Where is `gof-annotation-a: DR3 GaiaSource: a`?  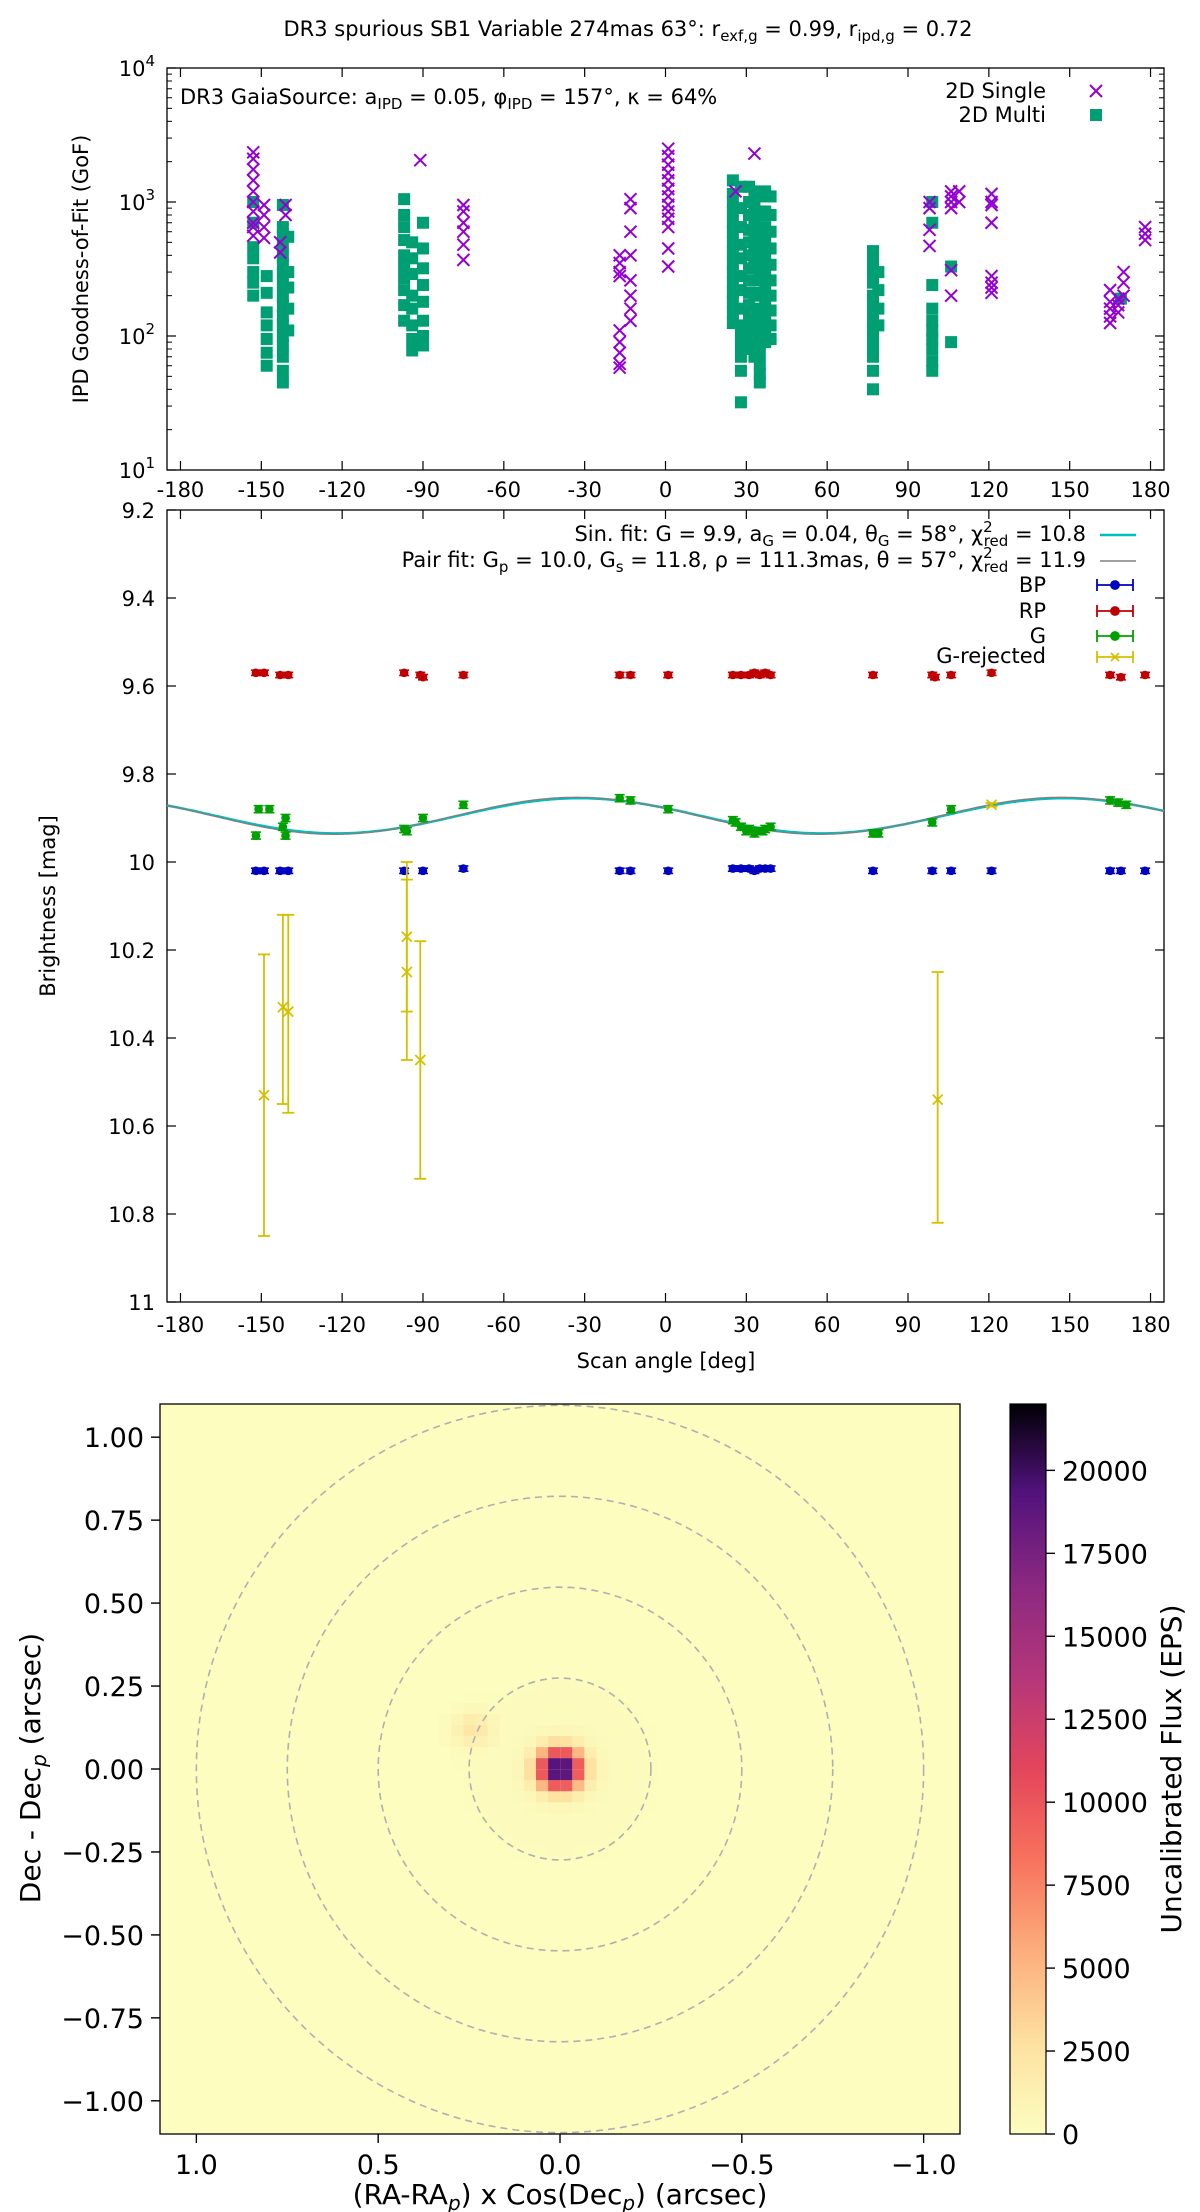
gof-annotation-a: DR3 GaiaSource: a is located at coordinates (278, 97).